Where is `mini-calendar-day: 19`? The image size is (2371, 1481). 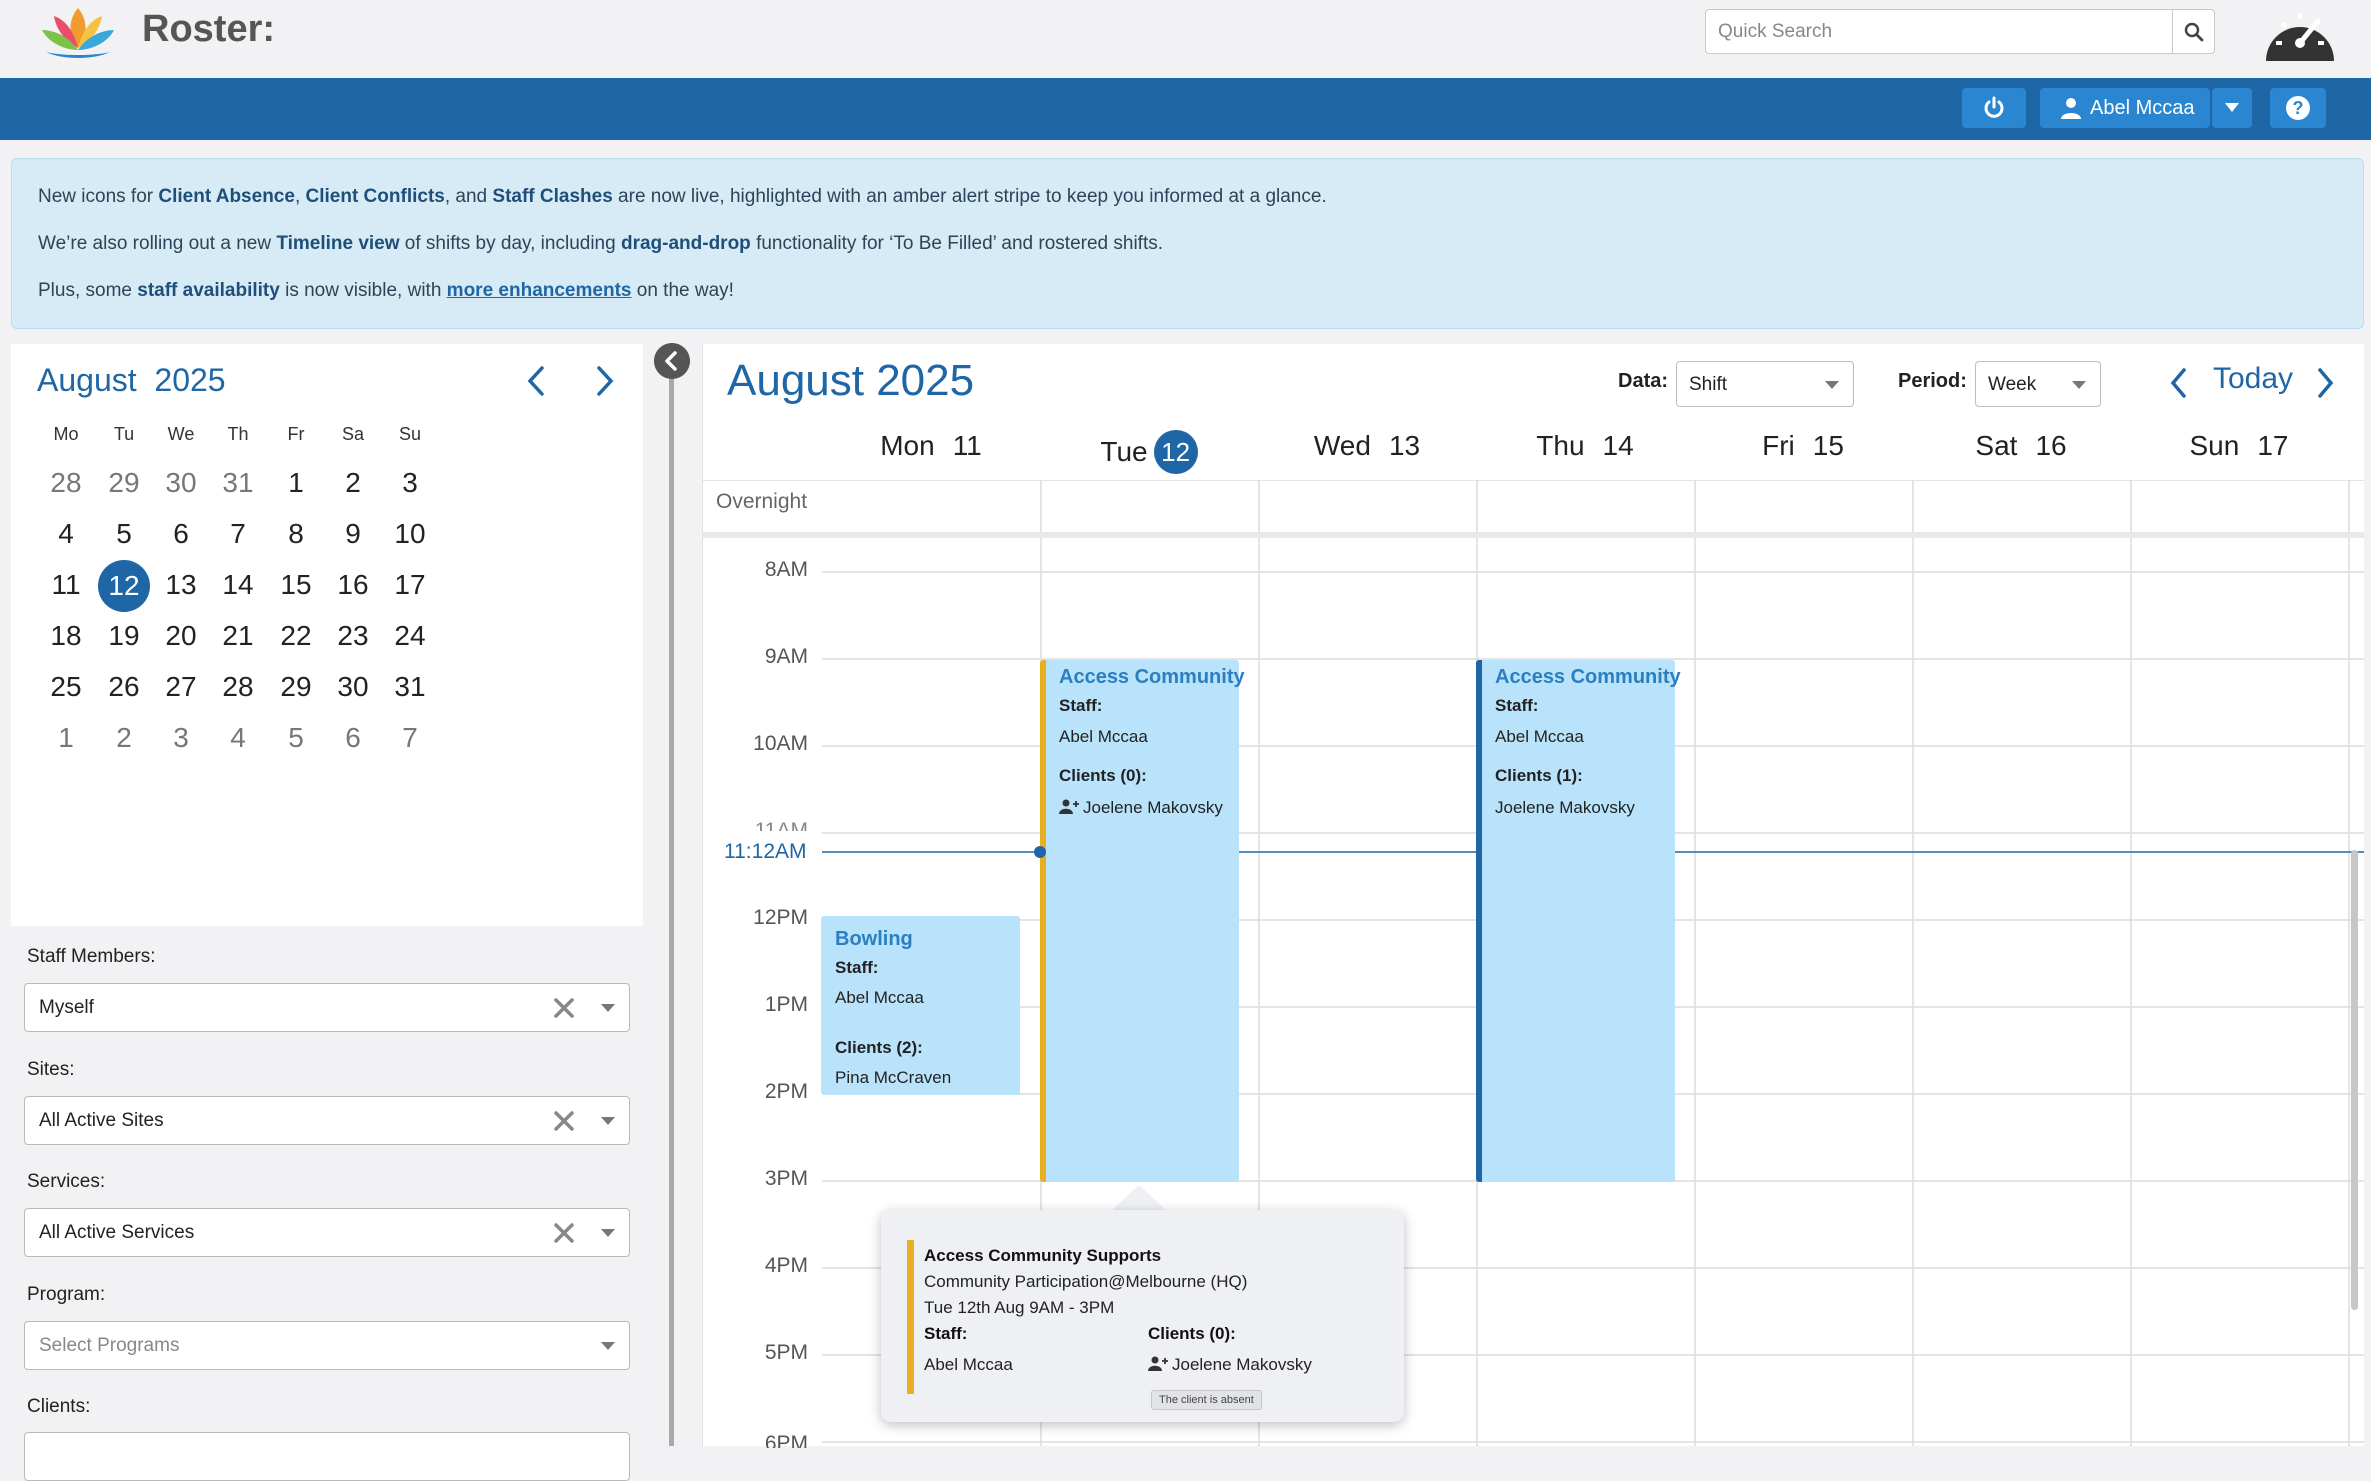
mini-calendar-day: 19 is located at coordinates (124, 635).